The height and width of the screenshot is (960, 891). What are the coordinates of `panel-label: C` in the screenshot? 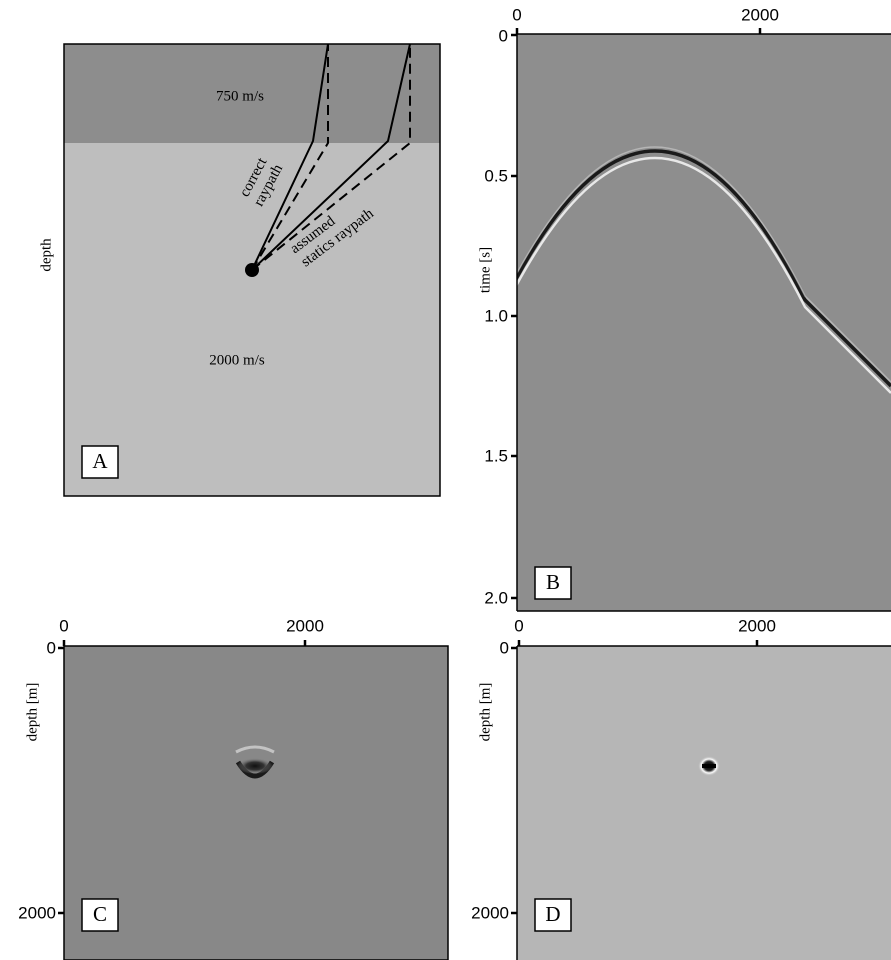 It's located at (100, 914).